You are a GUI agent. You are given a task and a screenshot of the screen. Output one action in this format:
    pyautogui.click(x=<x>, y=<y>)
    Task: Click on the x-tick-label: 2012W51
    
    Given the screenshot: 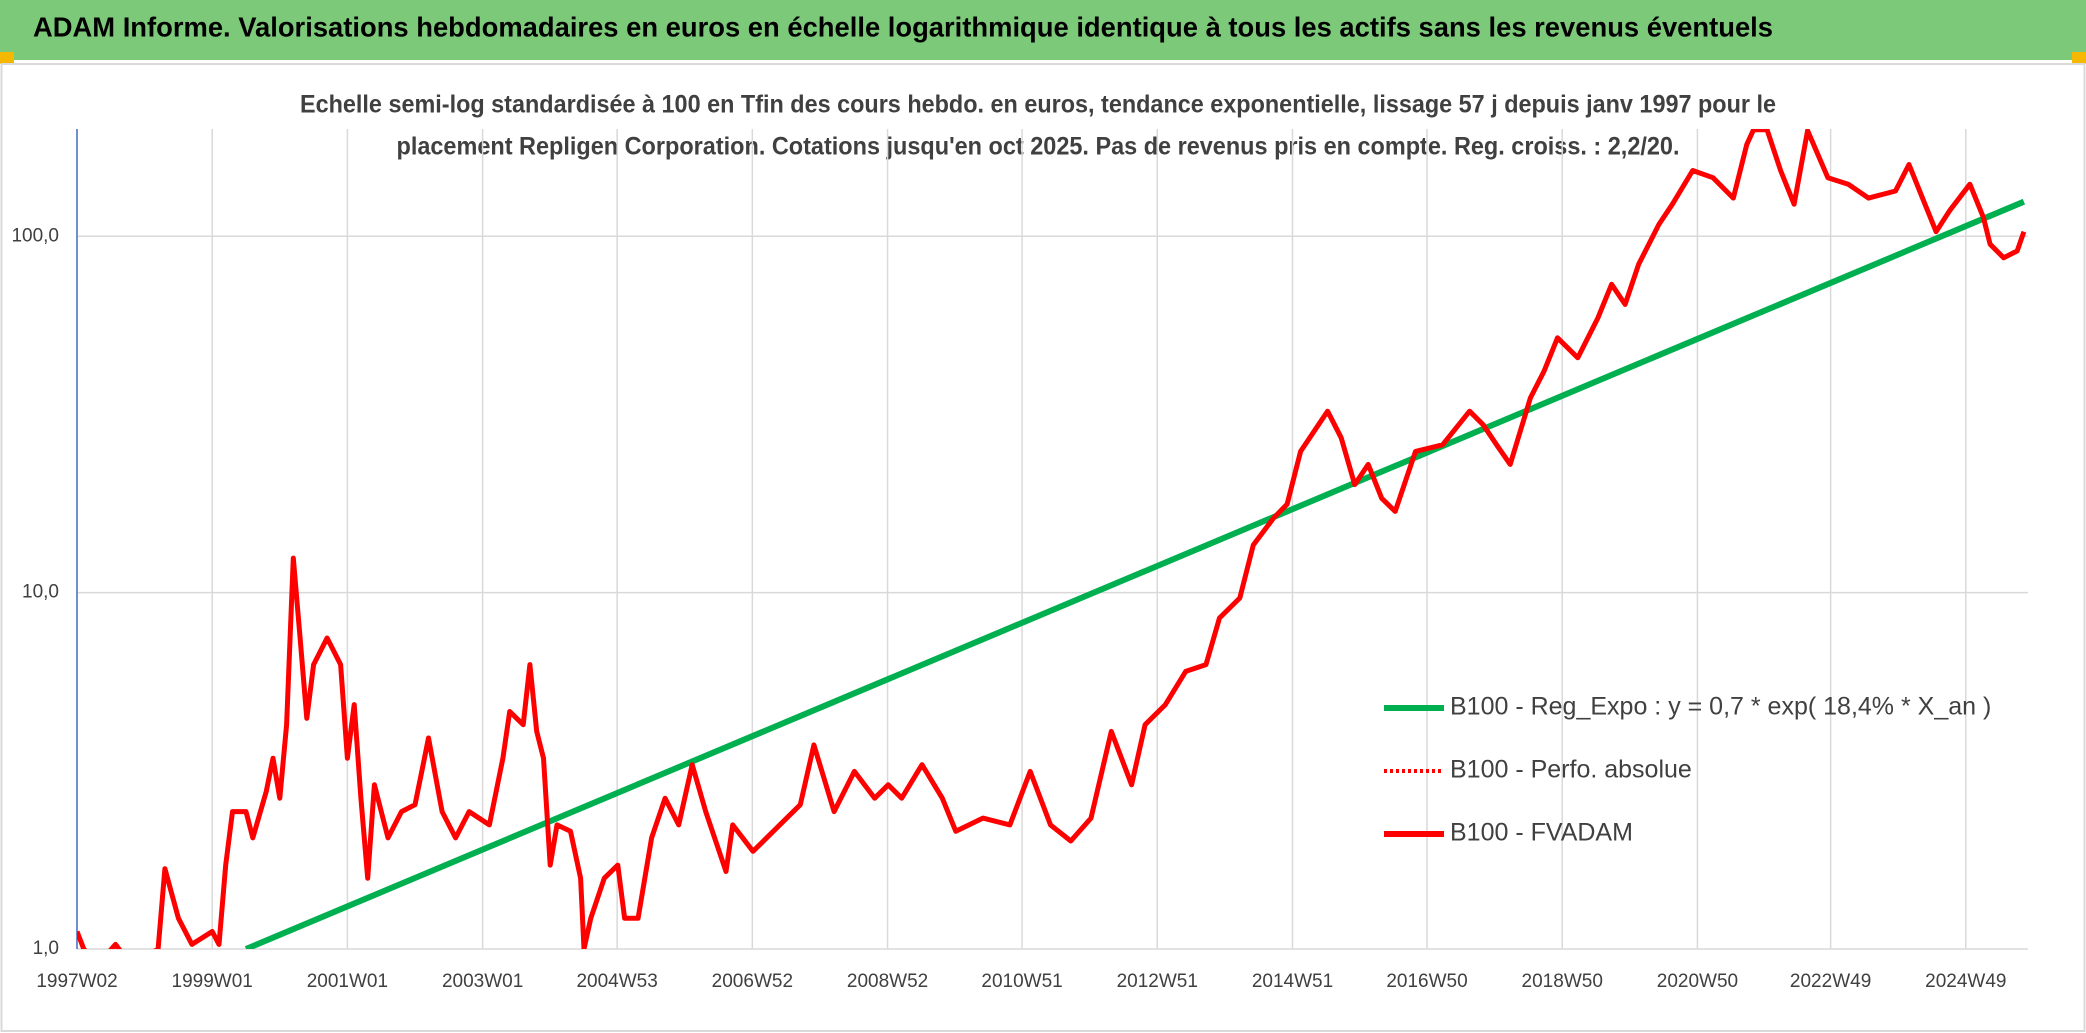 What is the action you would take?
    pyautogui.click(x=1157, y=981)
    